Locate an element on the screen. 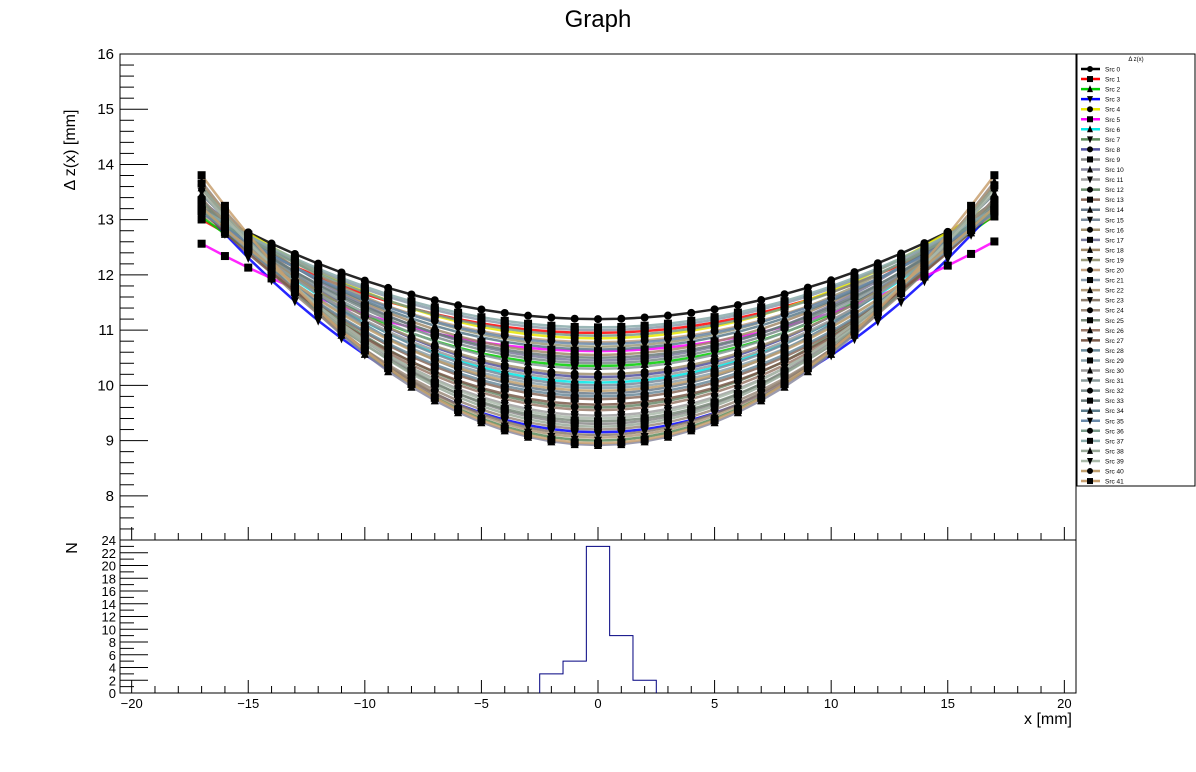 This screenshot has width=1196, height=772. legend-label: Src 33 is located at coordinates (1114, 401).